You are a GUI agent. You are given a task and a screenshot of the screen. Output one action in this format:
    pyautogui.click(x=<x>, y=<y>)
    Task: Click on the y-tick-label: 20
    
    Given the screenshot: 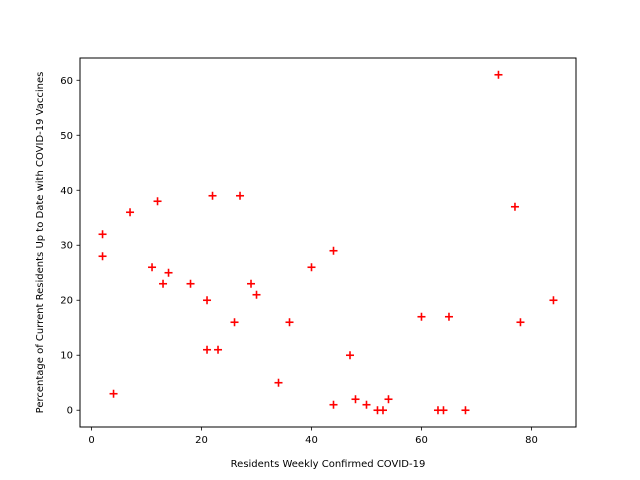 What is the action you would take?
    pyautogui.click(x=66, y=301)
    